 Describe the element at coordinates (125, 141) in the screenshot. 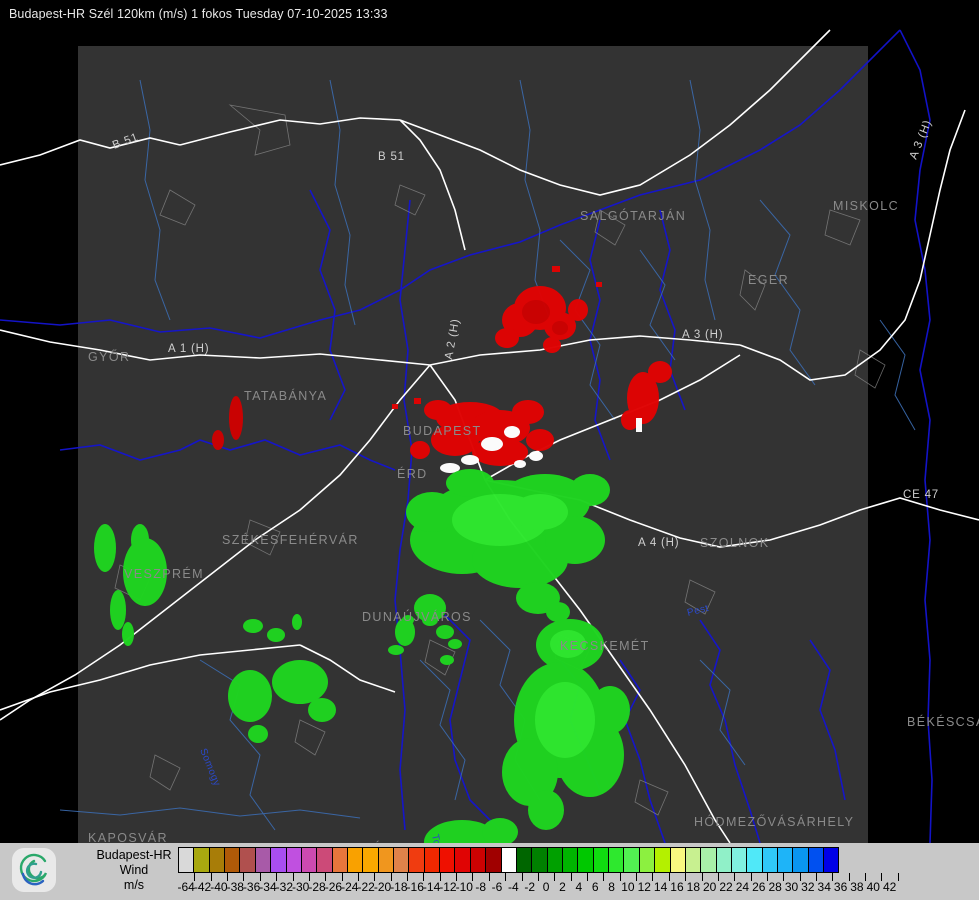

I see `road-label-b51-west: B 51` at that location.